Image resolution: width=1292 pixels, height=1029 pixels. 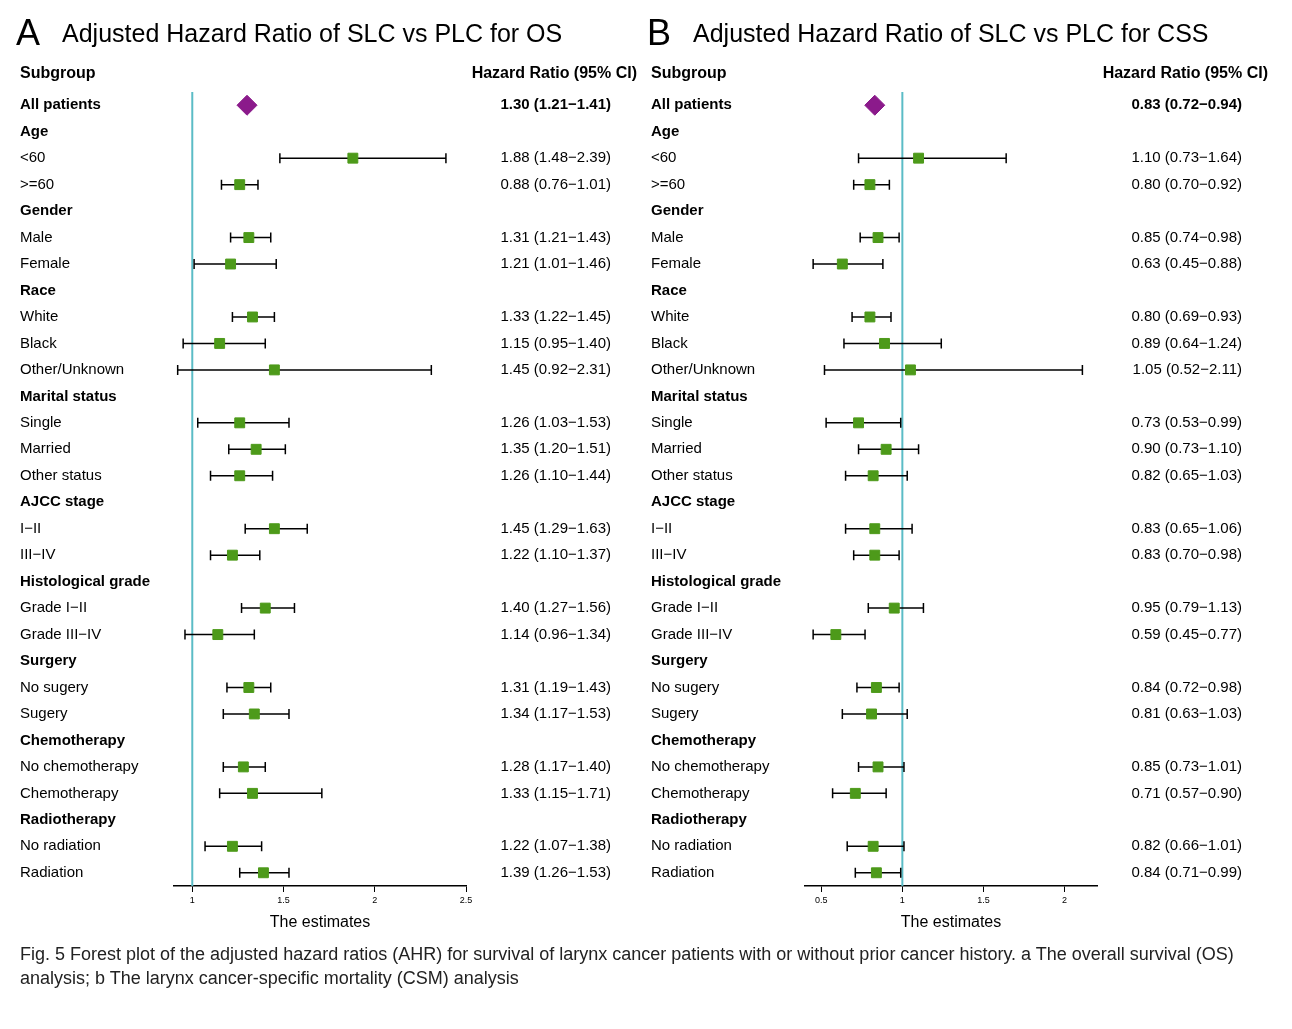 What do you see at coordinates (1186, 607) in the screenshot?
I see `data-label: 0.95 (0.79−1.13)` at bounding box center [1186, 607].